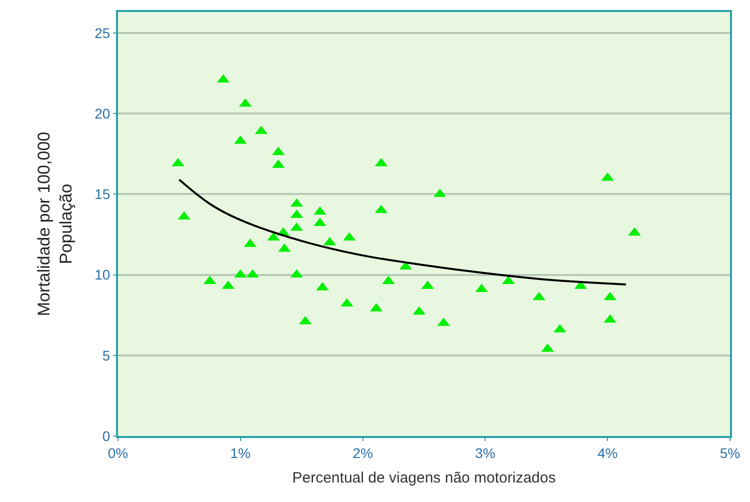 This screenshot has height=502, width=750. Describe the element at coordinates (424, 477) in the screenshot. I see `x-axis-title: Percentual de viagens não motorizados` at that location.